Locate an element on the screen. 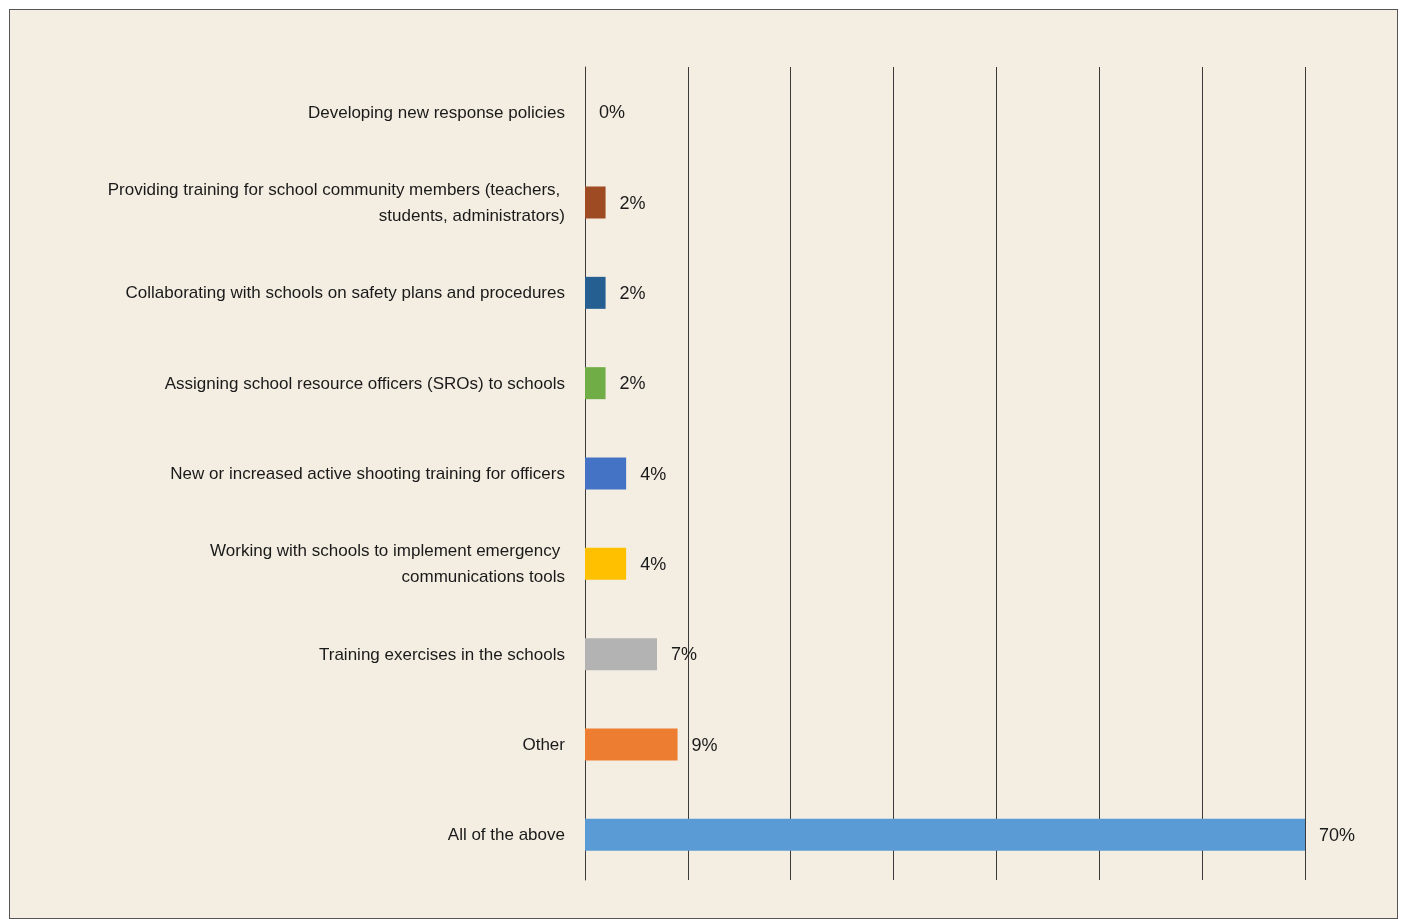 This screenshot has width=1403, height=919. y-tick-label: Providing training for school community members (teachers, students, administrators) is located at coordinates (336, 202).